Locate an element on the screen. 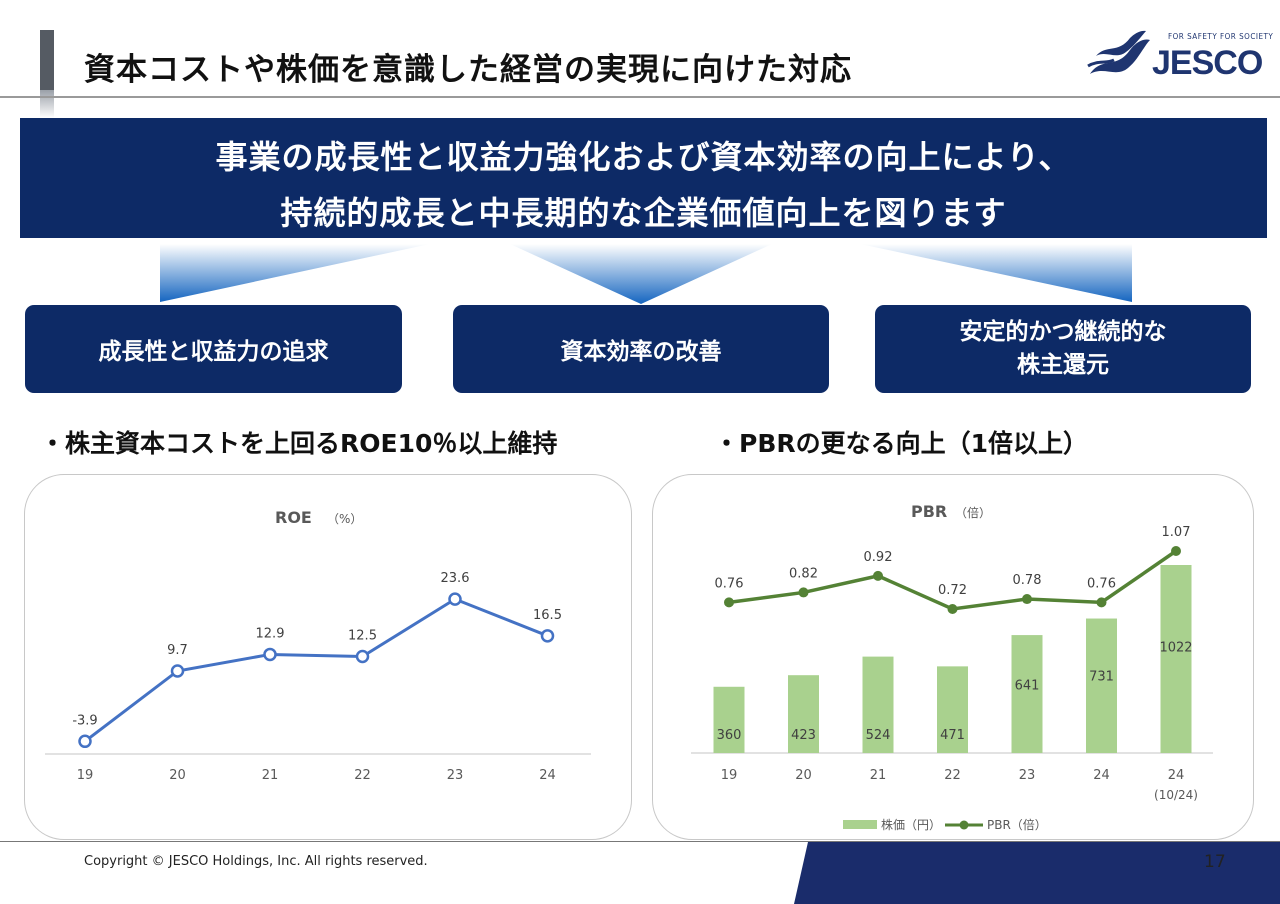 The width and height of the screenshot is (1280, 904). pillar-shareholder-return-line-1: 安定的かつ継続的な is located at coordinates (1063, 332).